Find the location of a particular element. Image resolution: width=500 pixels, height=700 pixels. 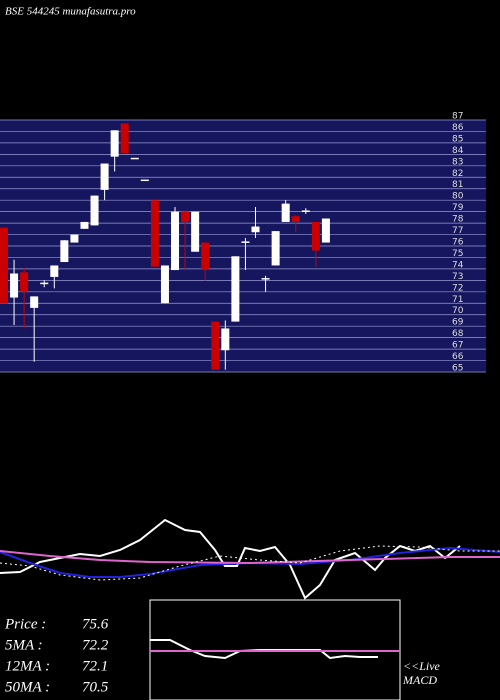

y-tick-label: 73 is located at coordinates (457, 277).